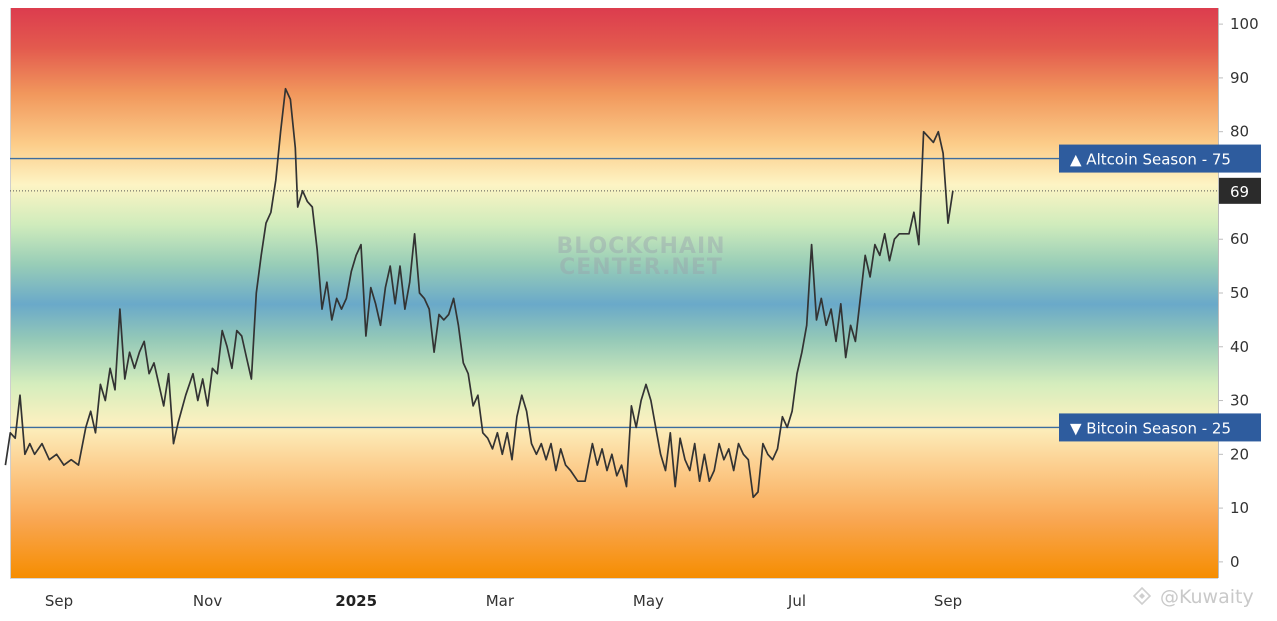 This screenshot has width=1277, height=621. I want to click on y-tick-label: 40, so click(1239, 347).